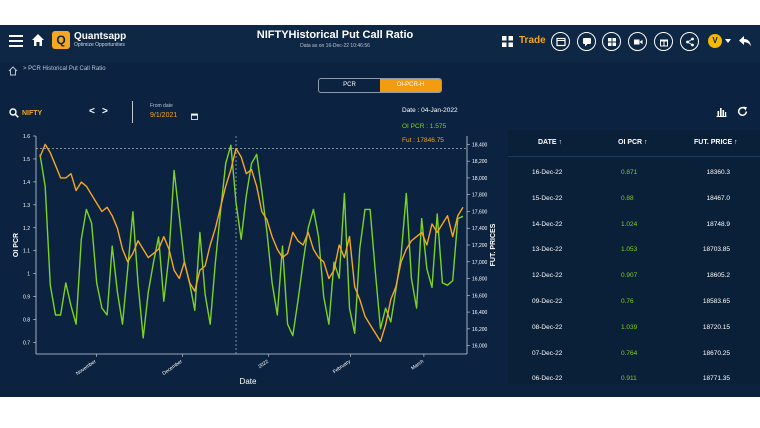 This screenshot has width=760, height=428. I want to click on cell-date: 14-Dec-22, so click(547, 224).